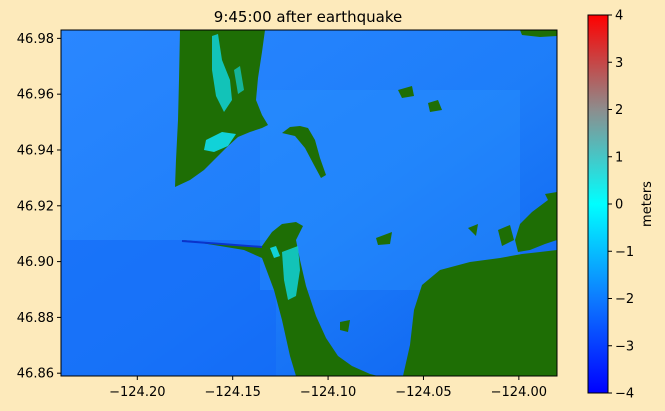 This screenshot has height=411, width=665. What do you see at coordinates (35, 206) in the screenshot?
I see `y-tick-label: 46.92` at bounding box center [35, 206].